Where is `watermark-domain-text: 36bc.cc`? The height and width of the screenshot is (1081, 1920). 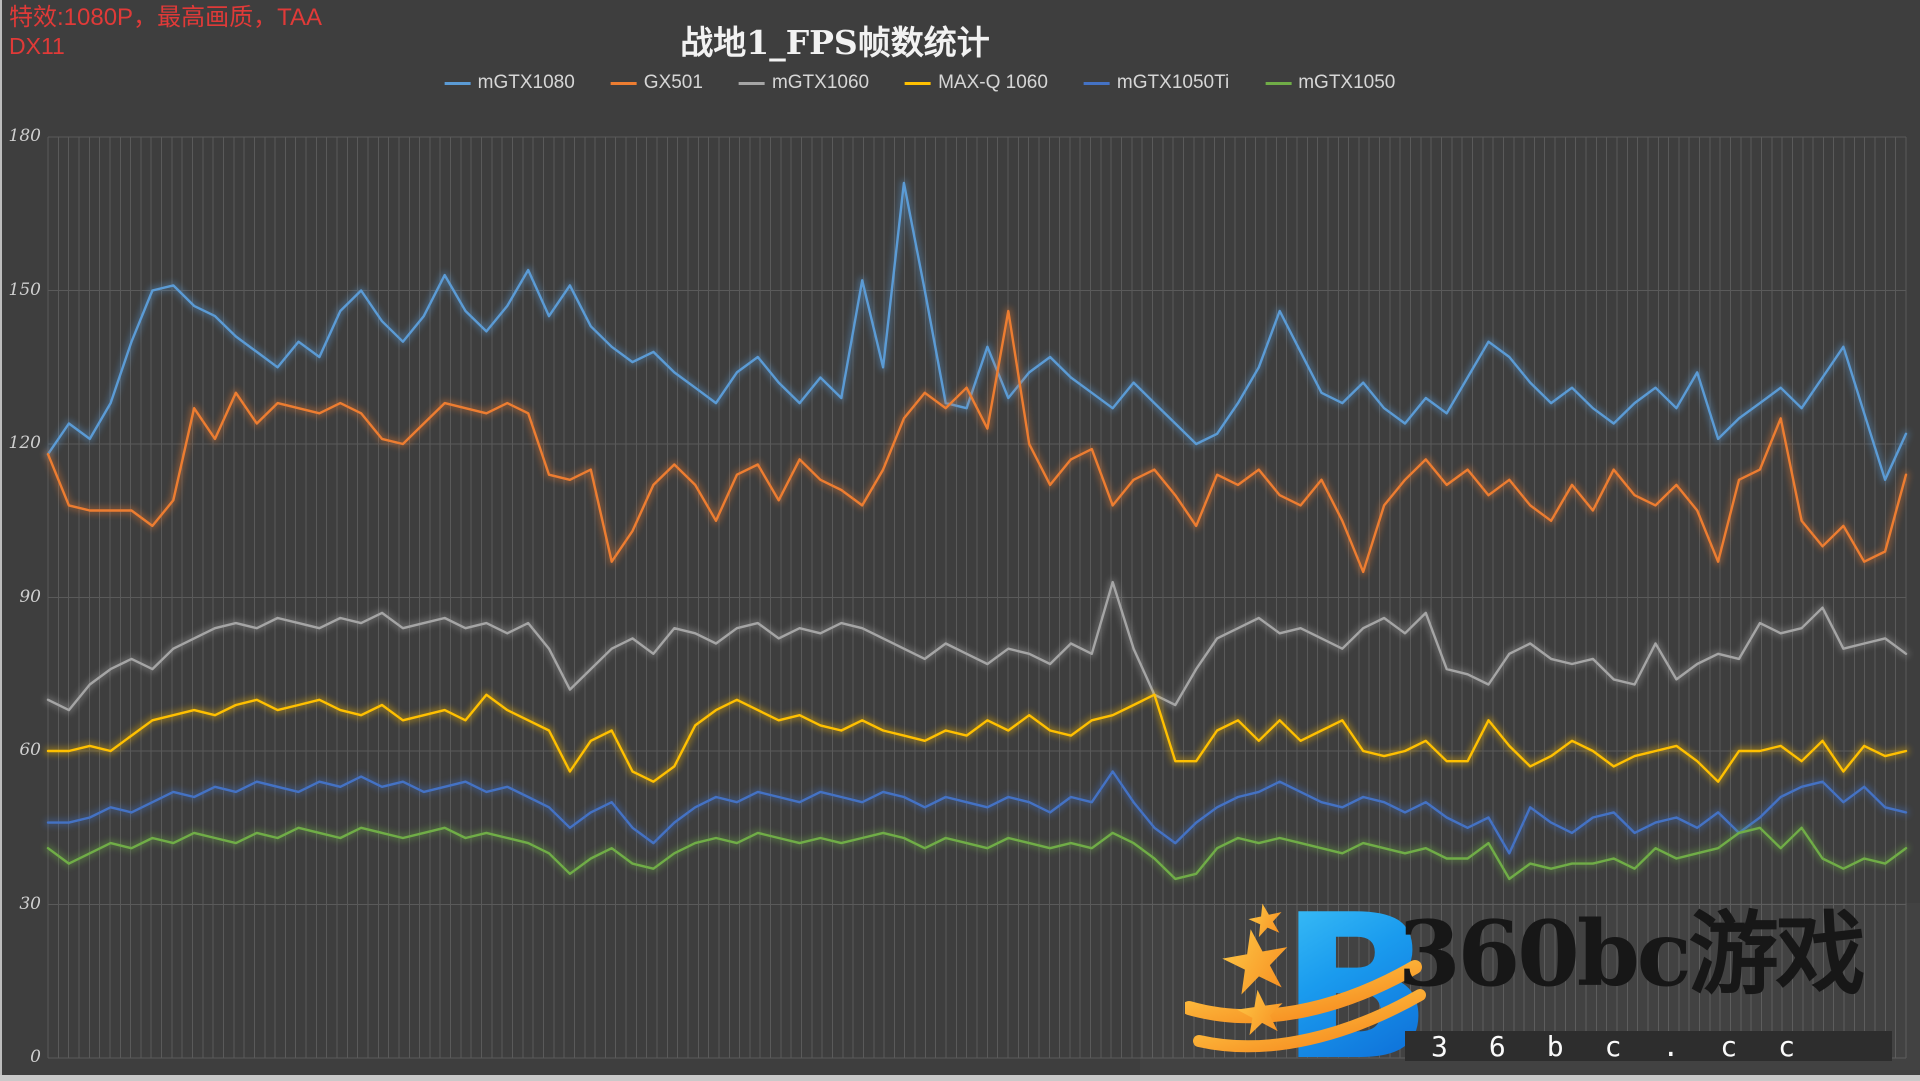 watermark-domain-text: 36bc.cc is located at coordinates (1634, 1046).